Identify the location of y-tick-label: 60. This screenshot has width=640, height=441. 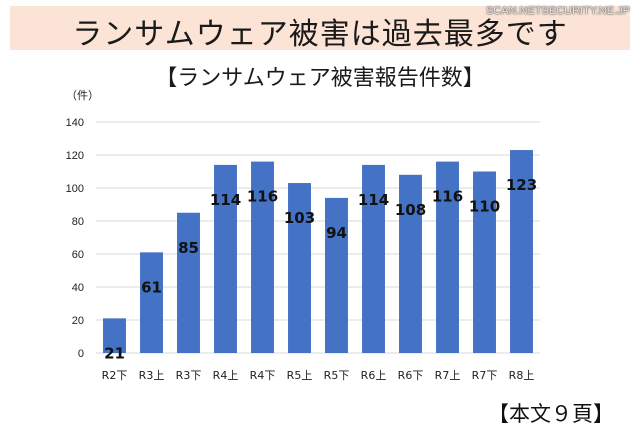
(78, 255).